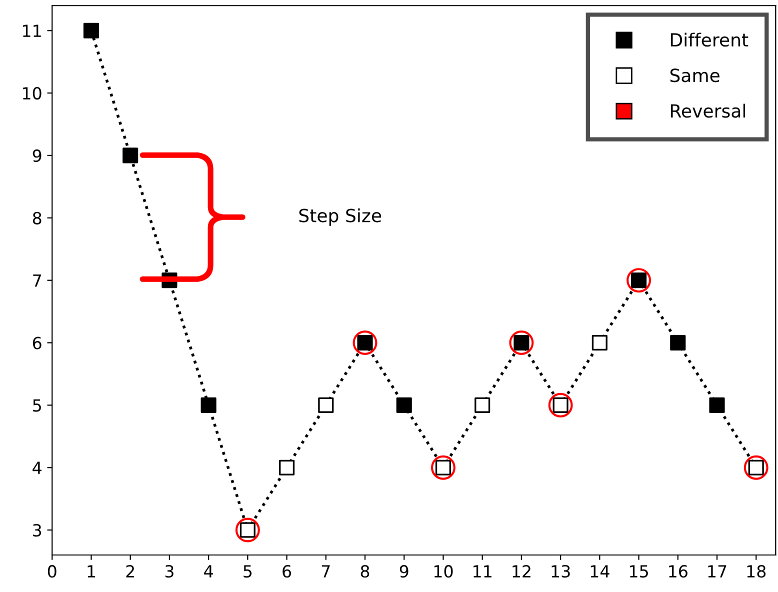  Describe the element at coordinates (37, 530) in the screenshot. I see `y-tick-label: 3` at that location.